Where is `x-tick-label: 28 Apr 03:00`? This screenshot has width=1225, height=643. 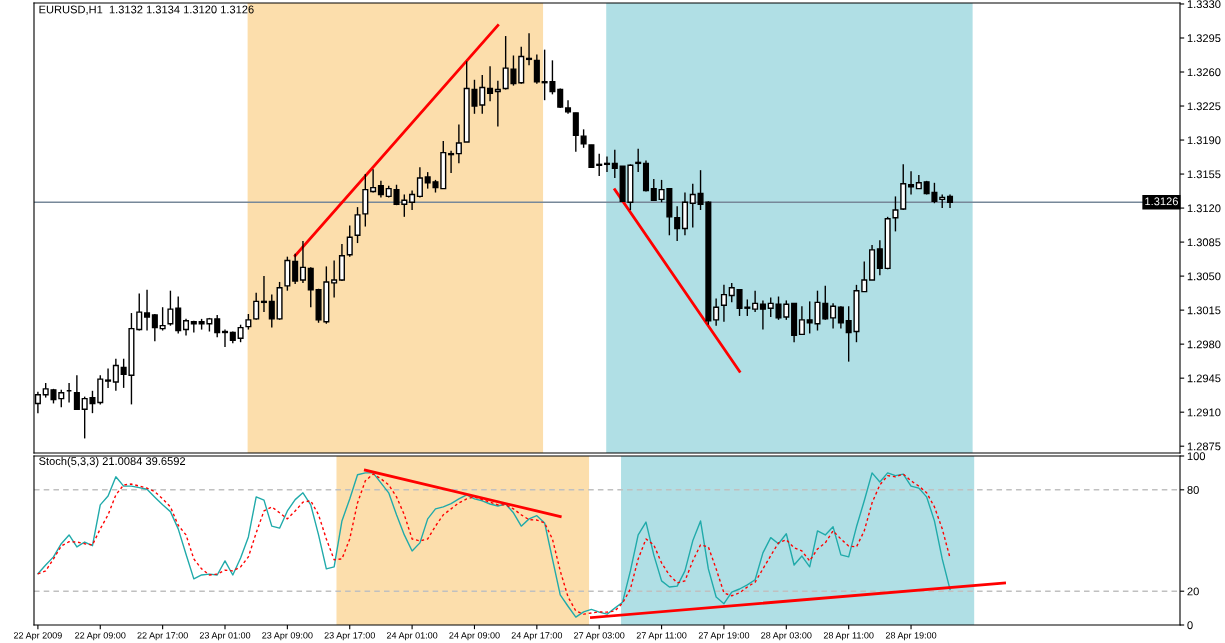
x-tick-label: 28 Apr 03:00 is located at coordinates (786, 636).